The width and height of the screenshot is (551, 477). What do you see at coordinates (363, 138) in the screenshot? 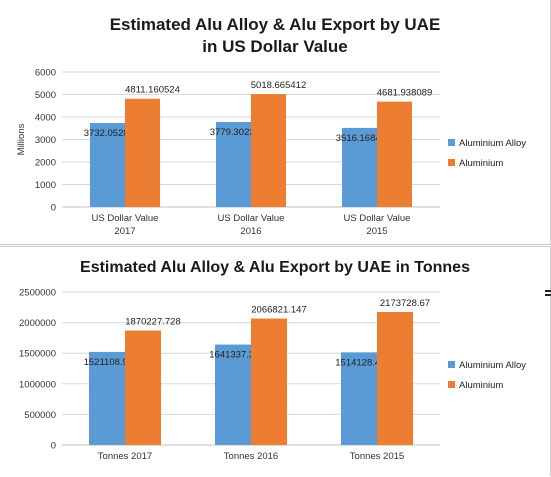
I see `data-label: 3516.168491` at bounding box center [363, 138].